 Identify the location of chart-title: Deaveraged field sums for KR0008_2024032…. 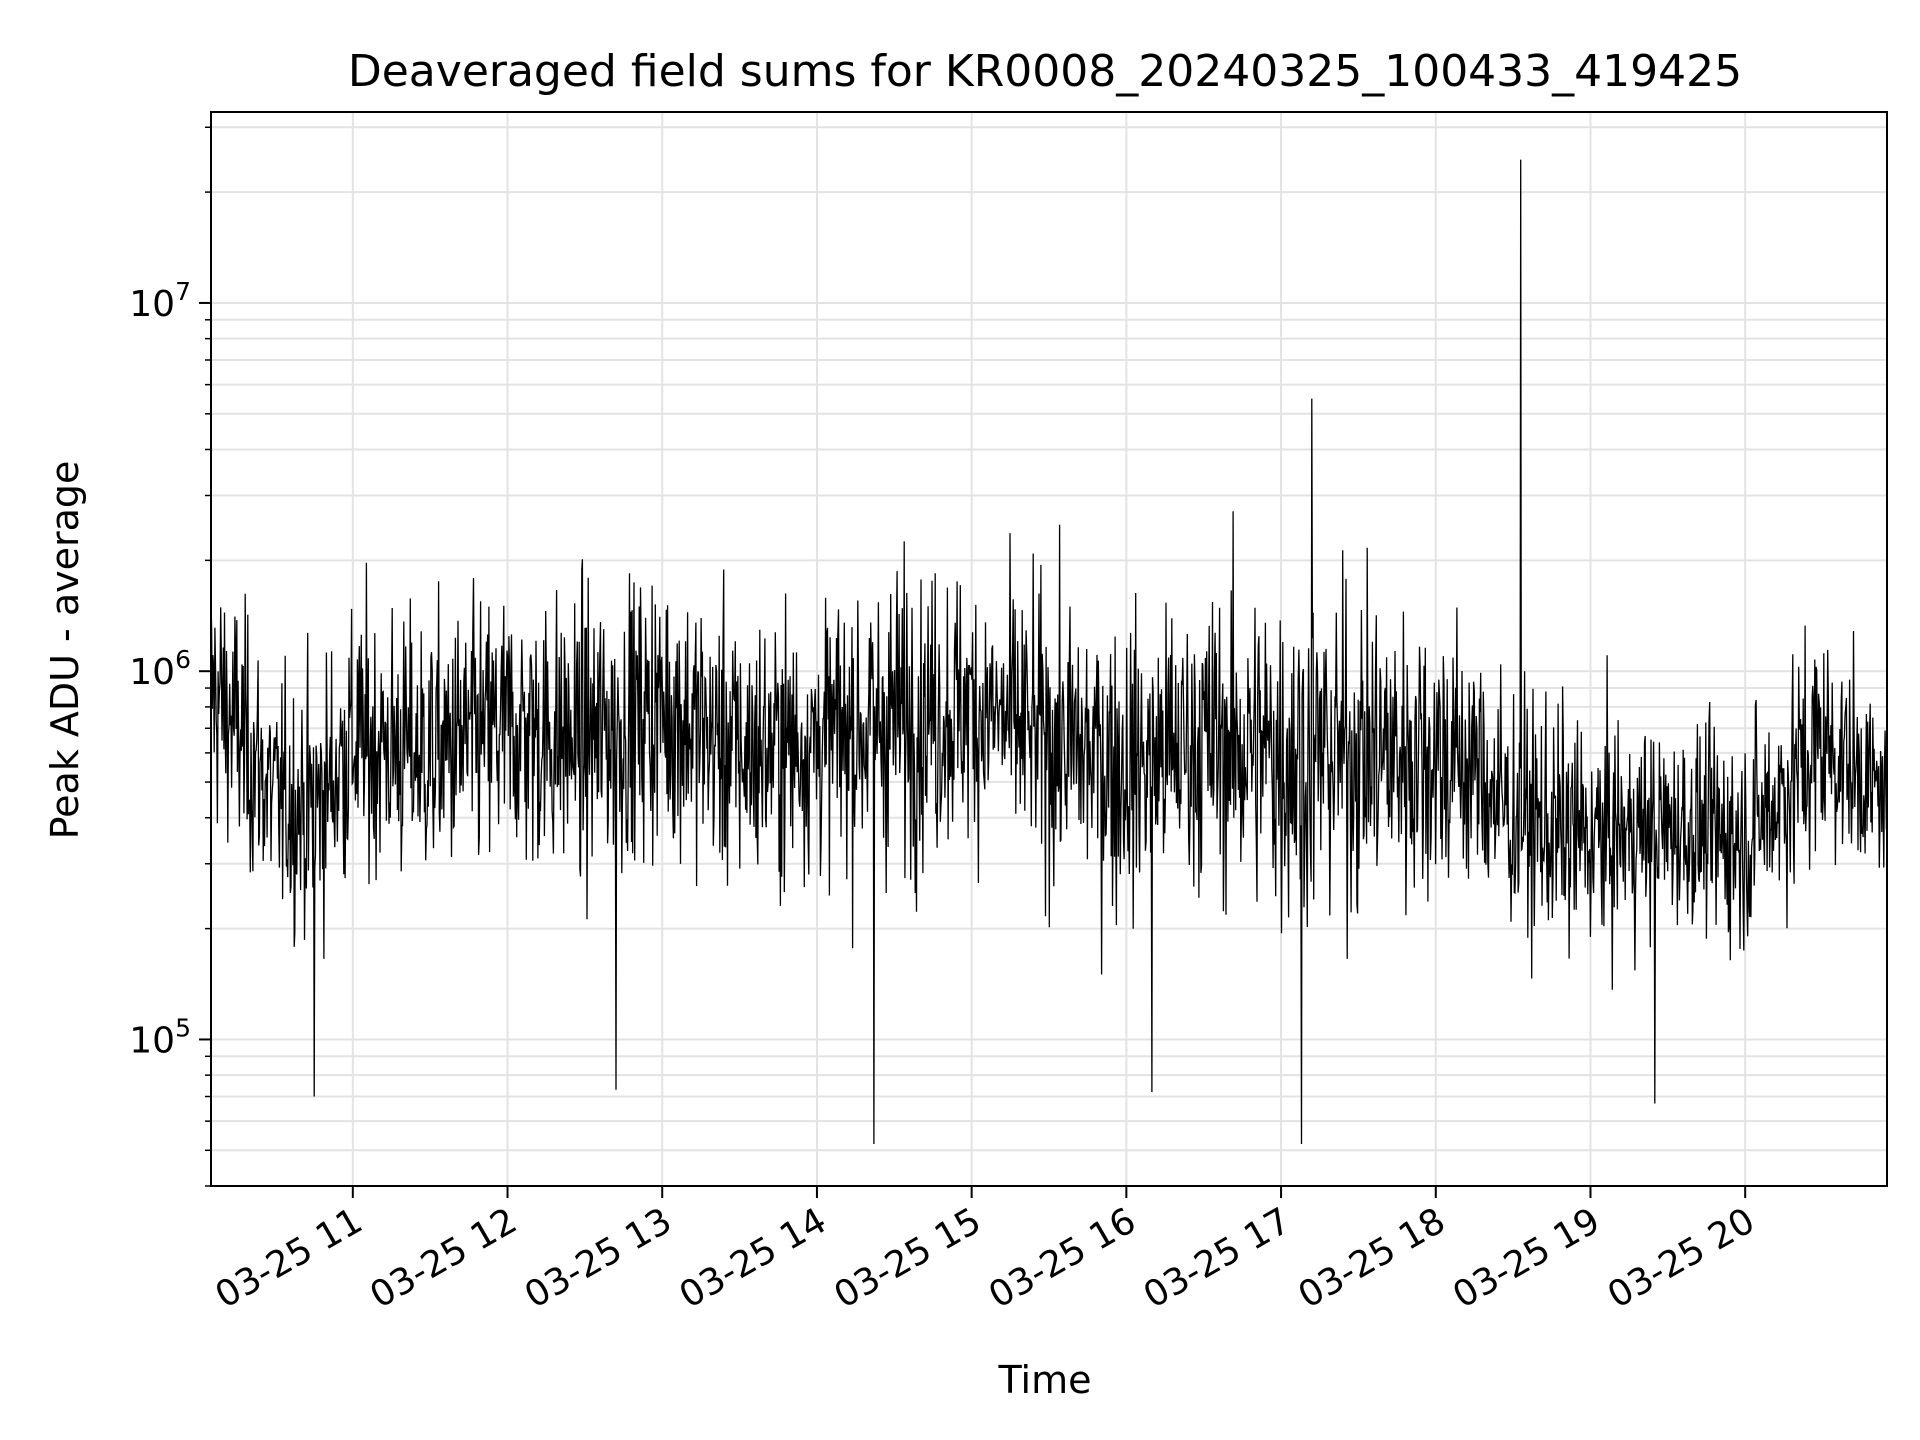
(1045, 71).